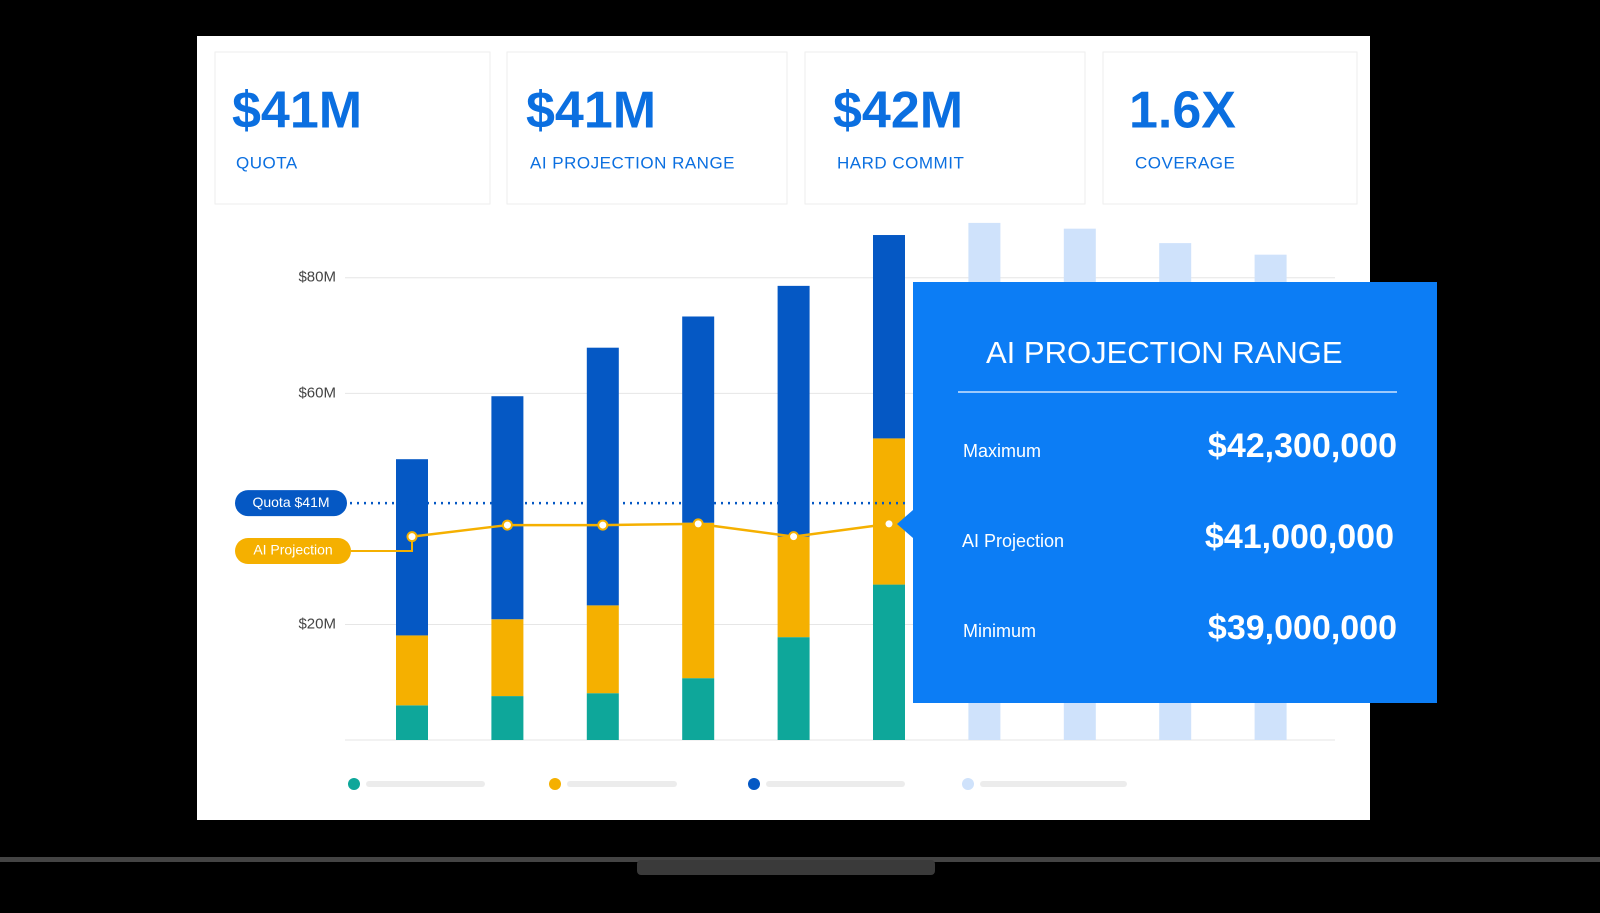 The image size is (1600, 913). I want to click on quota-pill, so click(291, 503).